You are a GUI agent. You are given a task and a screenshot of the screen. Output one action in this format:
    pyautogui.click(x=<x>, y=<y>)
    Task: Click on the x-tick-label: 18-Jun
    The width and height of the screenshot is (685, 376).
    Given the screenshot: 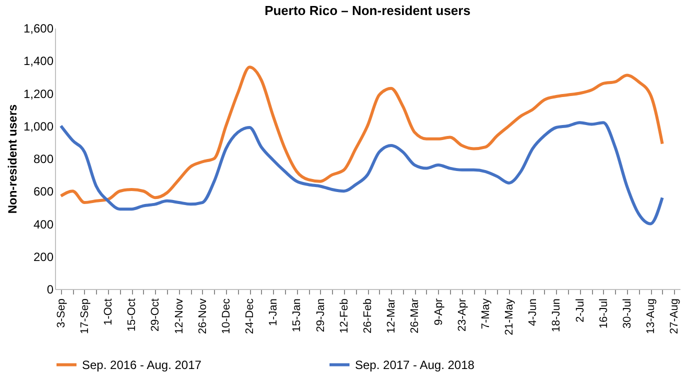 What is the action you would take?
    pyautogui.click(x=556, y=315)
    